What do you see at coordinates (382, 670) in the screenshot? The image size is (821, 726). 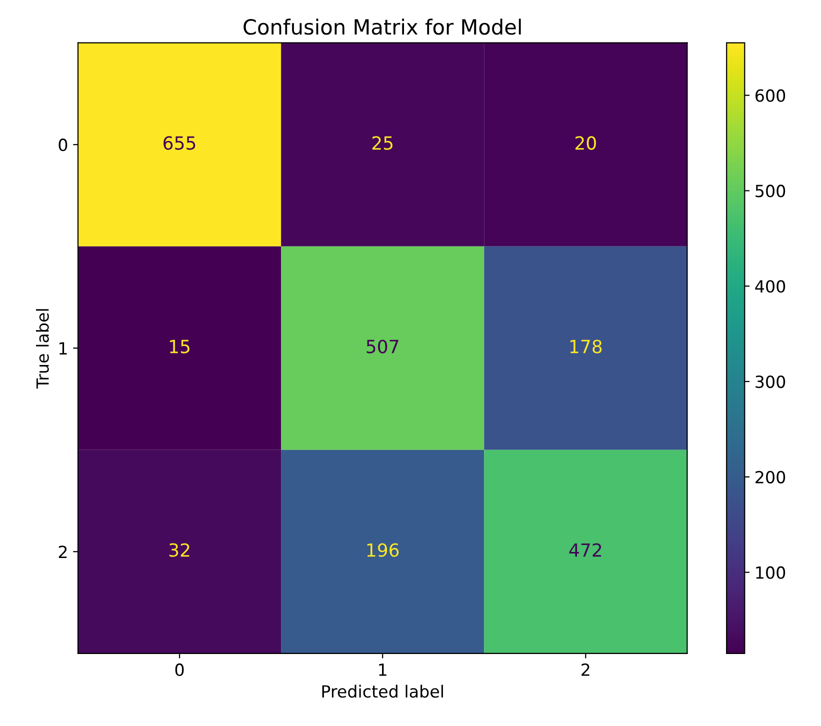 I see `x-tick-label: 1` at bounding box center [382, 670].